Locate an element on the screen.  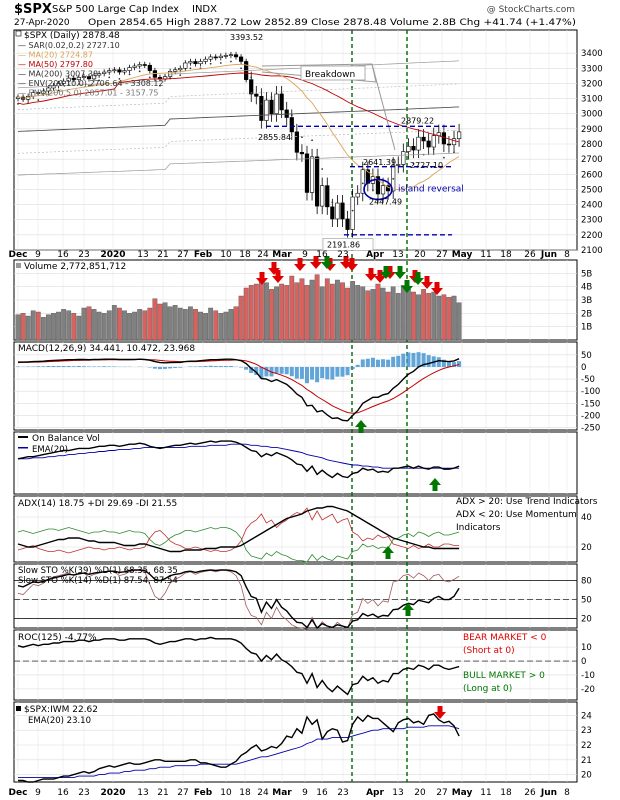
x-tick-label-bottom: 11 is located at coordinates (485, 793).